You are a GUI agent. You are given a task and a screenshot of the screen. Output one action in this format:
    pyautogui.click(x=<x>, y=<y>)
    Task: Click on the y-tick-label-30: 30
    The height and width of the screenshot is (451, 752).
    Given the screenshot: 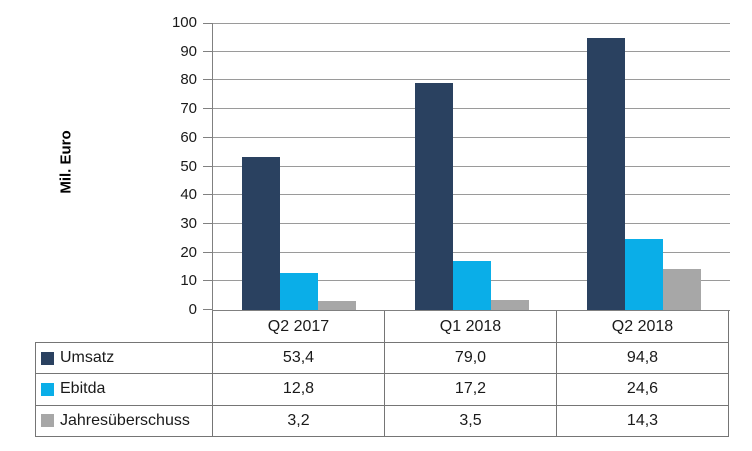 What is the action you would take?
    pyautogui.click(x=188, y=223)
    